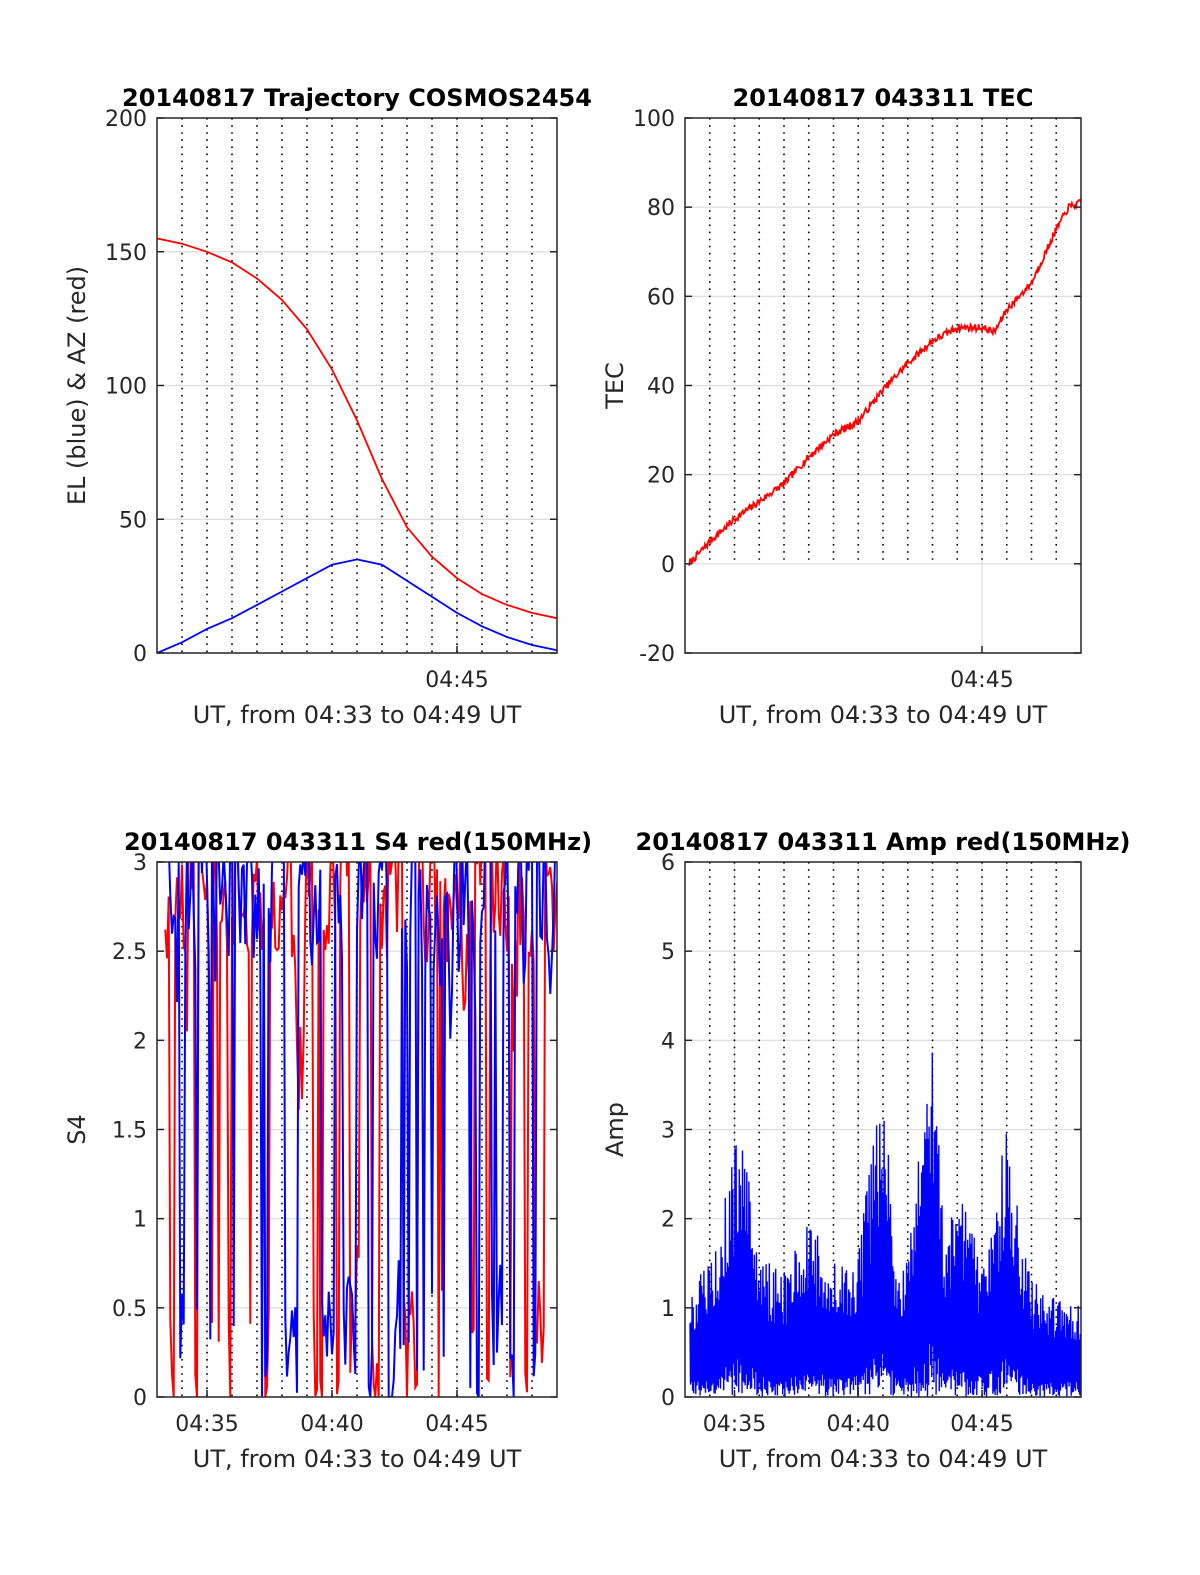  I want to click on amp-ytick-label: 4, so click(668, 1041).